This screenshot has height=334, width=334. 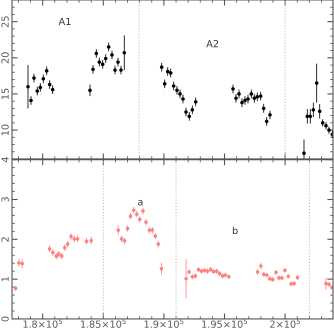 What do you see at coordinates (5, 199) in the screenshot?
I see `y-tick-label: 3` at bounding box center [5, 199].